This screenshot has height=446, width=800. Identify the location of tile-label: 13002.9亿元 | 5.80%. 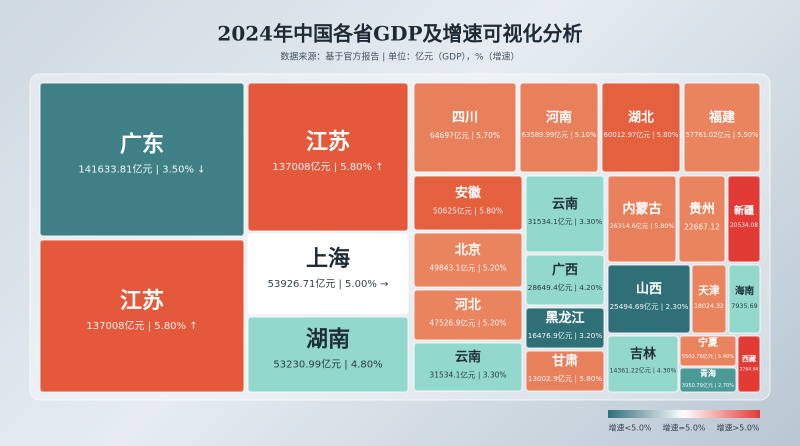
(565, 378).